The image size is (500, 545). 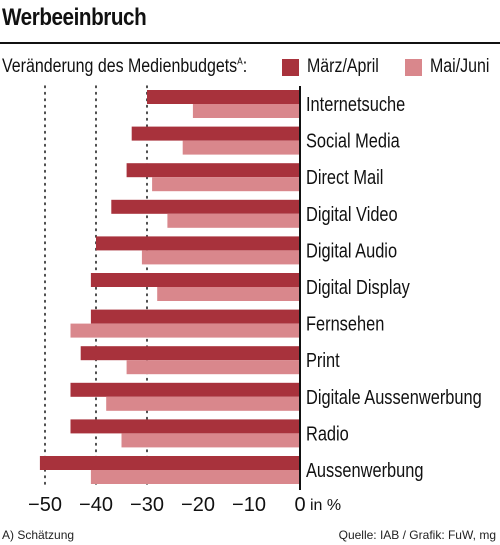 What do you see at coordinates (249, 505) in the screenshot?
I see `x-tick-label: −10` at bounding box center [249, 505].